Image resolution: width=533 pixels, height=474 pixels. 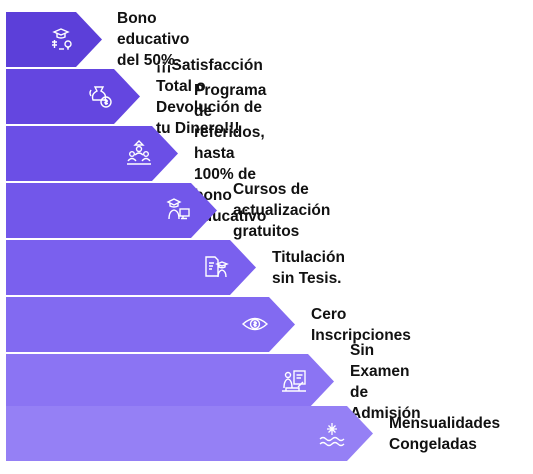 What do you see at coordinates (101, 96) in the screenshot?
I see `money-bag-refund-icon` at bounding box center [101, 96].